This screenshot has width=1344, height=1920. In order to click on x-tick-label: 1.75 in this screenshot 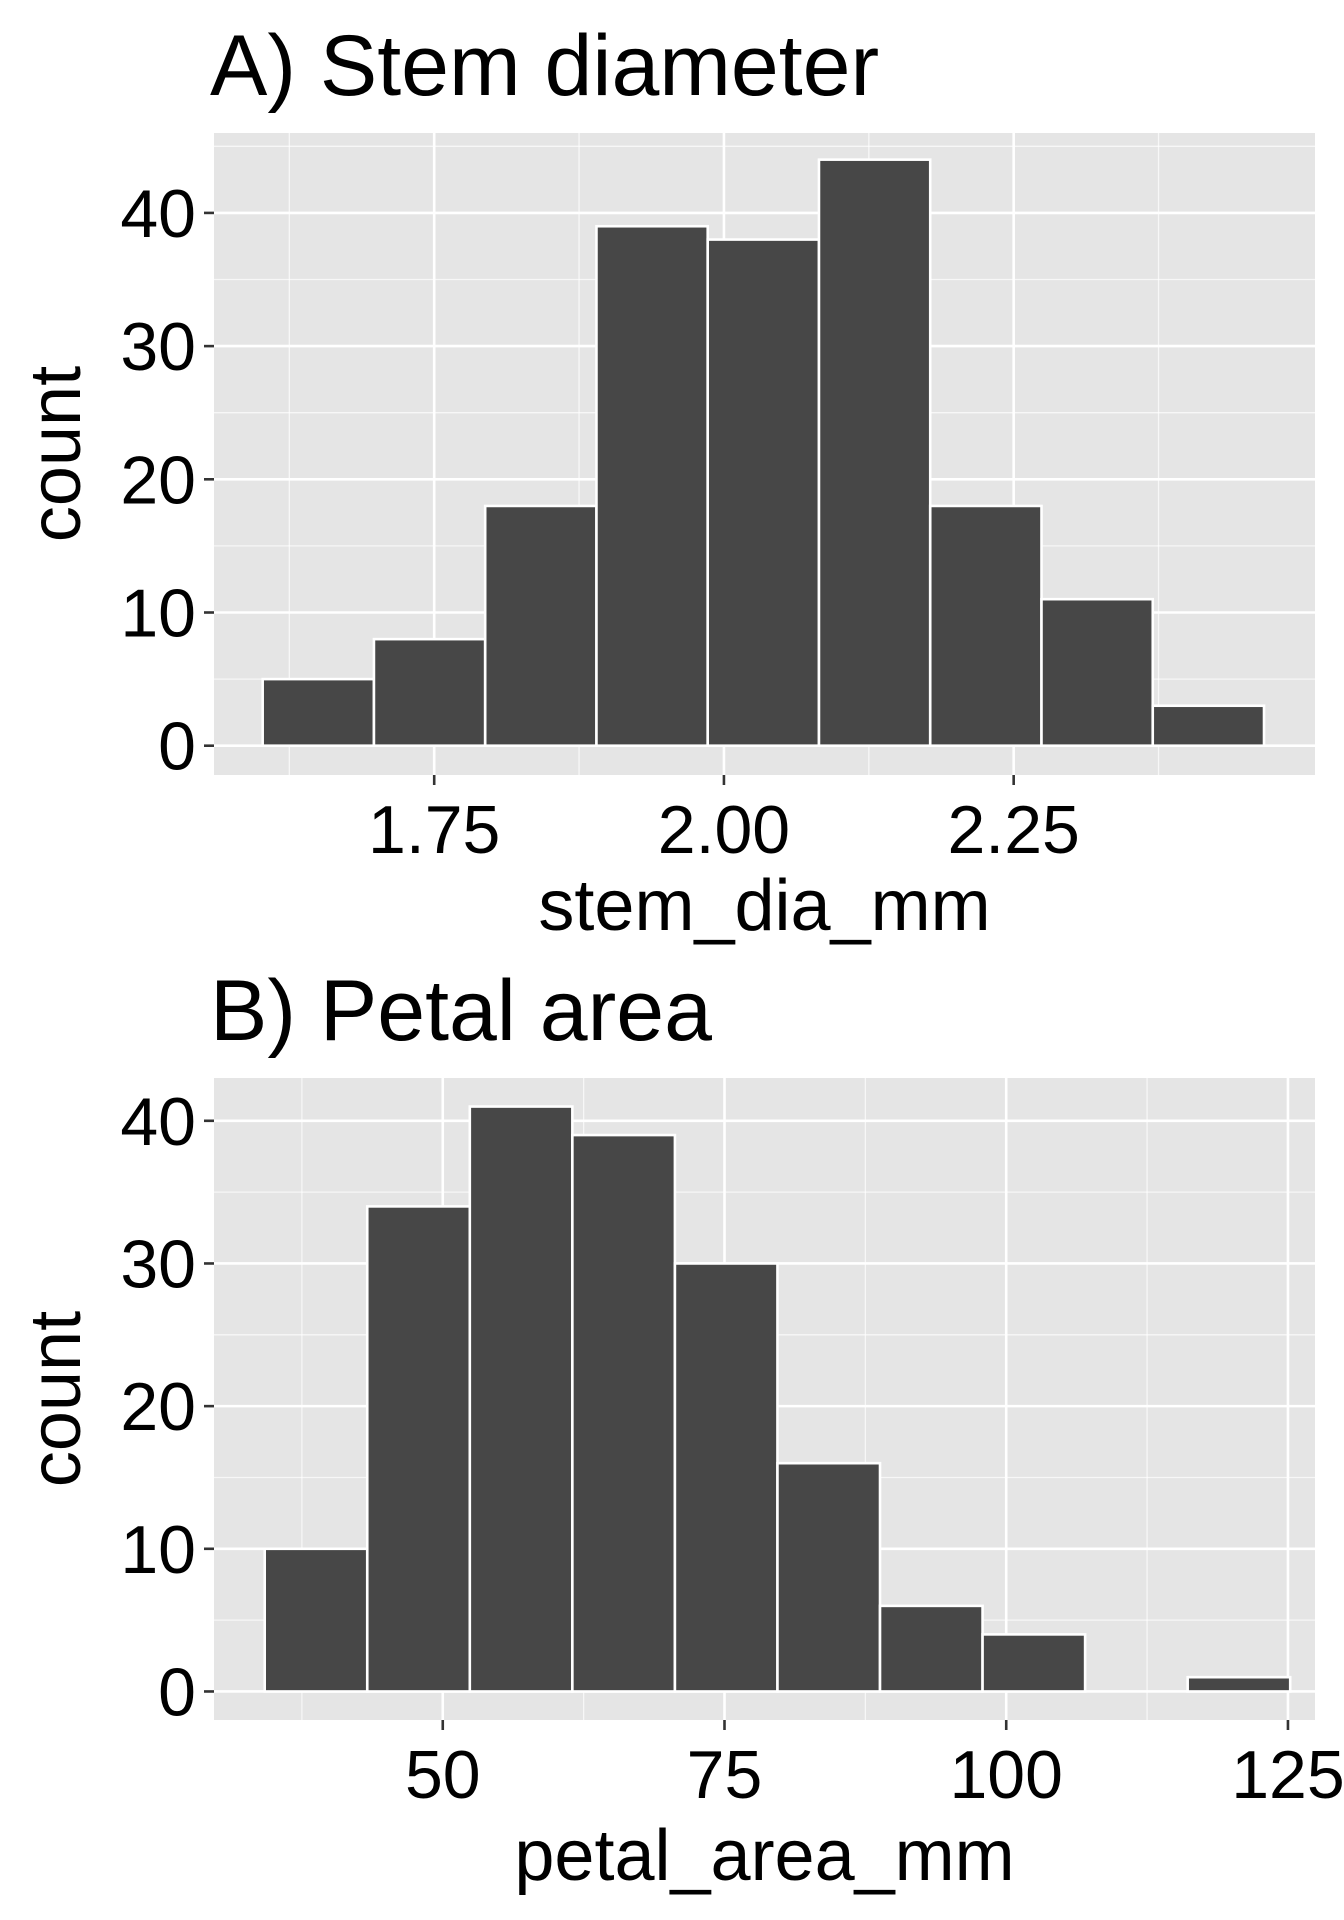, I will do `click(434, 830)`.